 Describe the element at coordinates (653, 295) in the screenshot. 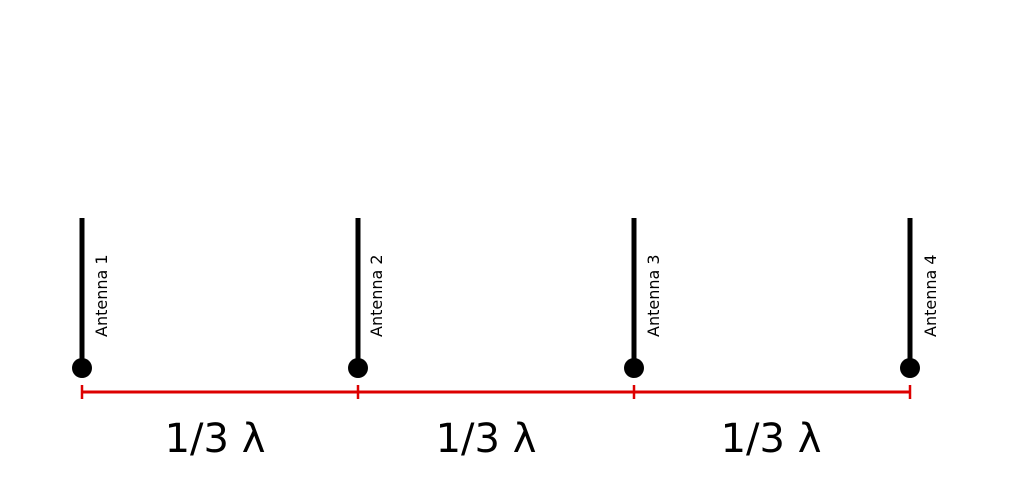

I see `antenna-label: Antenna 3` at that location.